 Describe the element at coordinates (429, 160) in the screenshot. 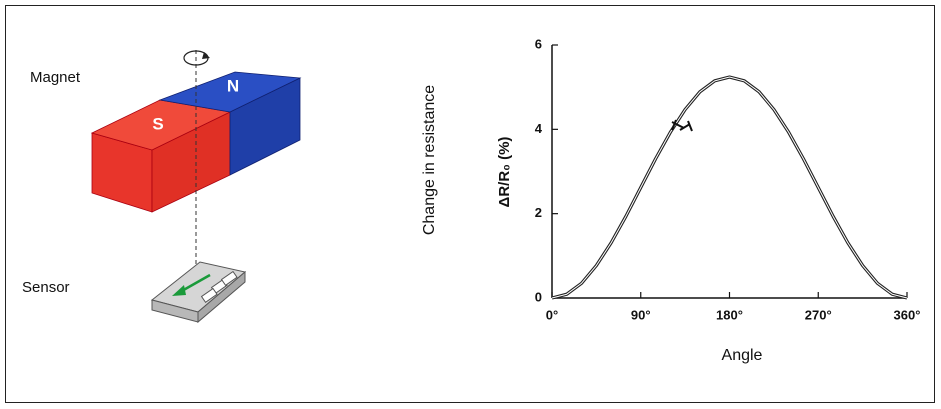

I see `side-label: Change in resistance` at that location.